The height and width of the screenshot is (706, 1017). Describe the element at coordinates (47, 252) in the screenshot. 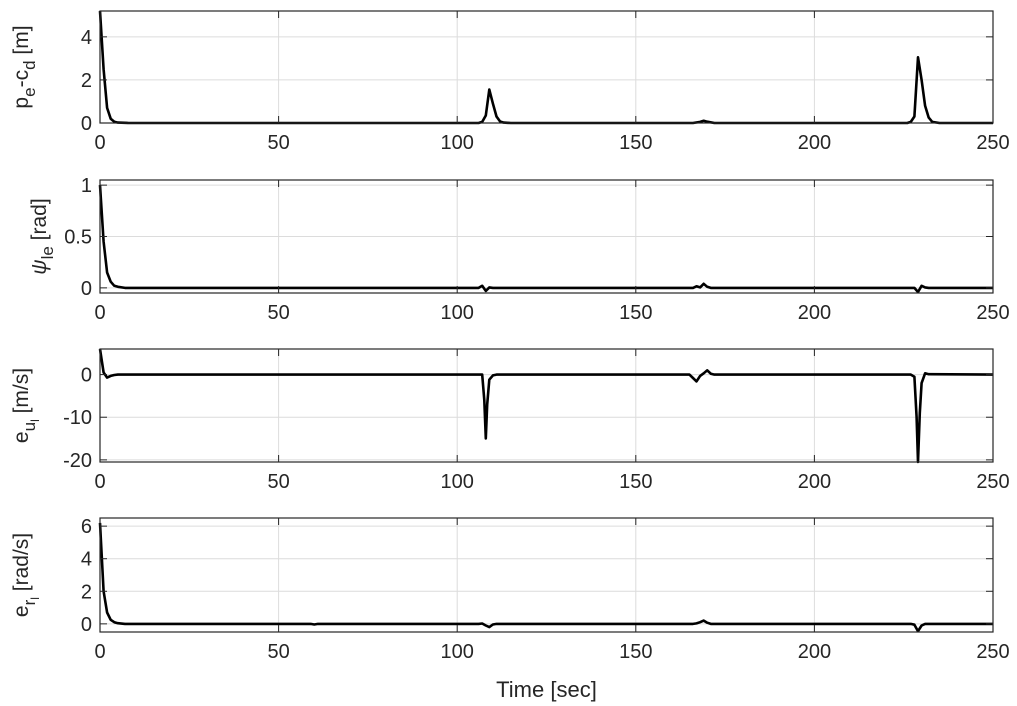

I see `y-axis-label-part: le` at that location.